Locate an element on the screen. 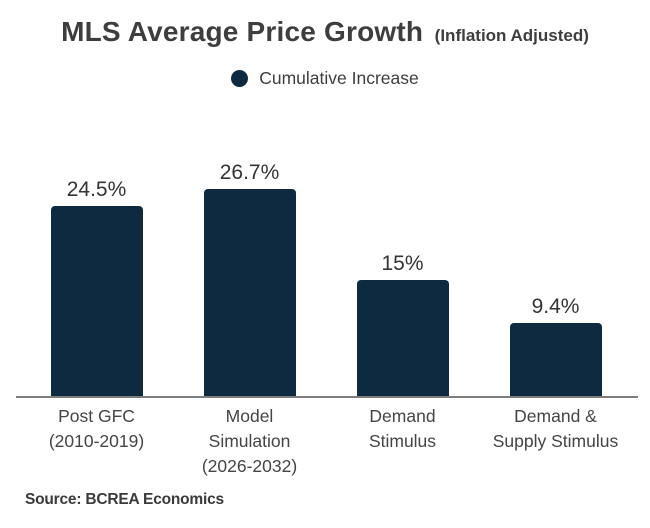 The width and height of the screenshot is (650, 528). source-note: Source: BCREA Economics is located at coordinates (124, 499).